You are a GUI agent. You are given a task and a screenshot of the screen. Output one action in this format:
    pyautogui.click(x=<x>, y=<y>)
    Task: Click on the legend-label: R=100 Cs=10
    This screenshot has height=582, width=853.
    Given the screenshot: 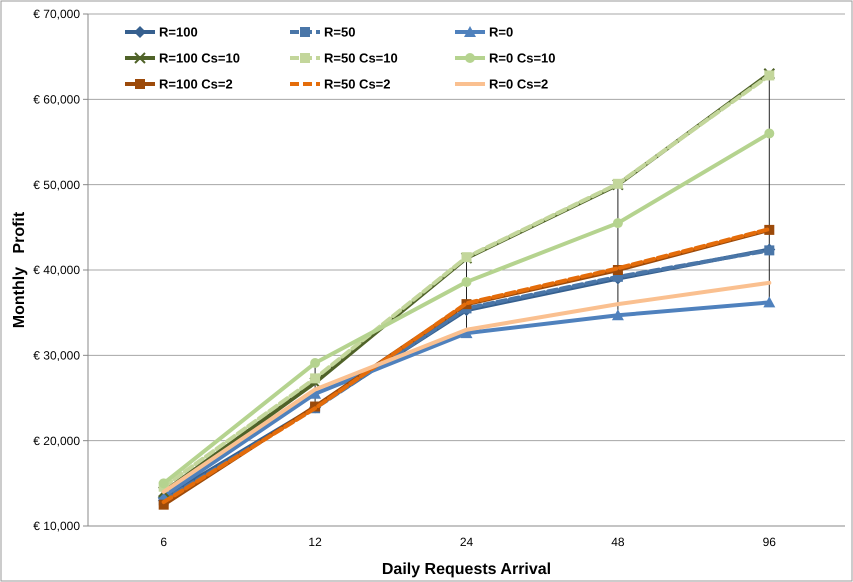 What is the action you would take?
    pyautogui.click(x=199, y=58)
    